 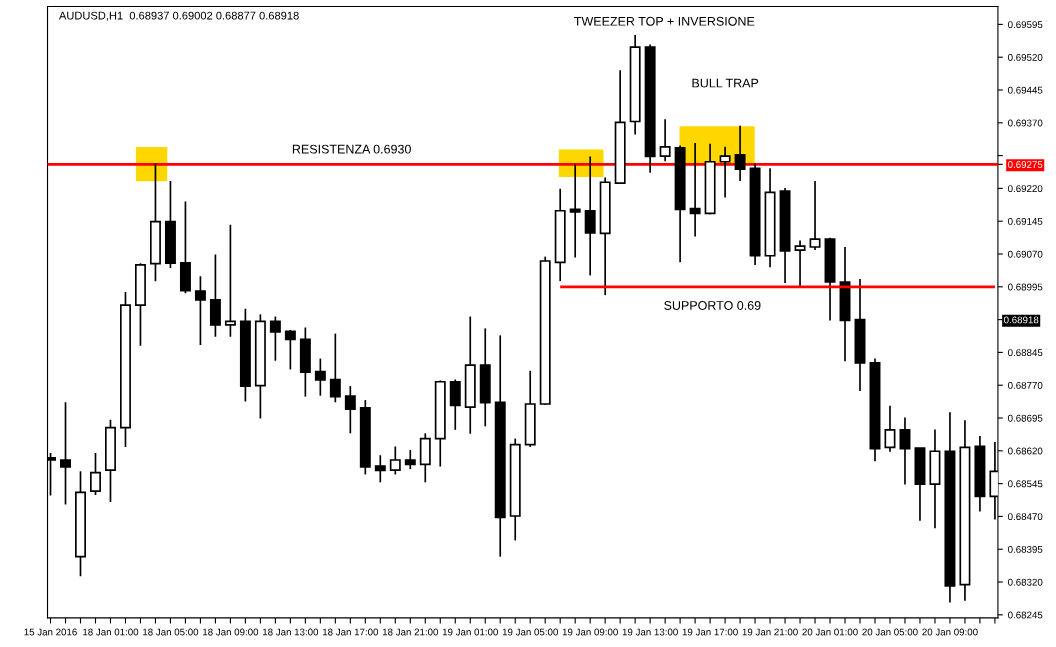 I want to click on x-tick-label: 20 Jan 09:00, so click(x=950, y=632).